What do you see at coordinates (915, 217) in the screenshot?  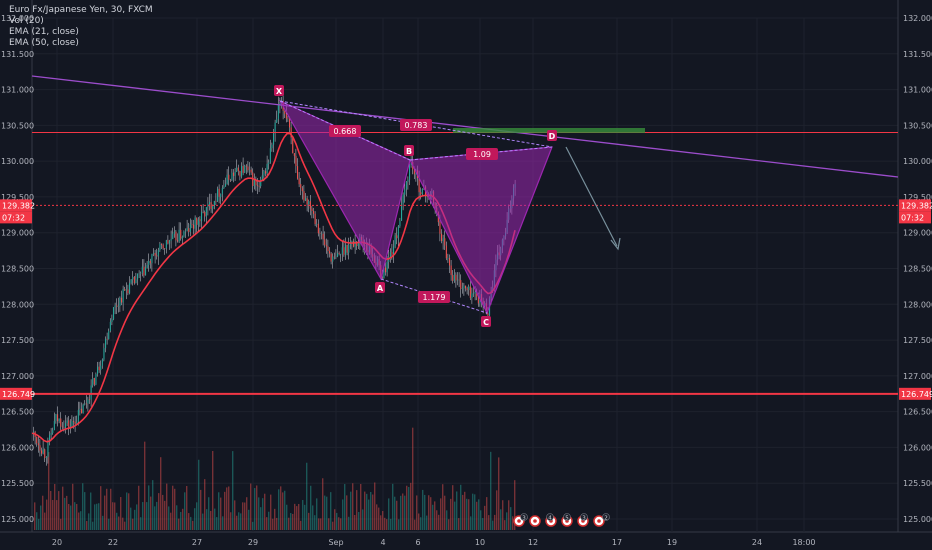 I see `countdown-tag-right-bg` at bounding box center [915, 217].